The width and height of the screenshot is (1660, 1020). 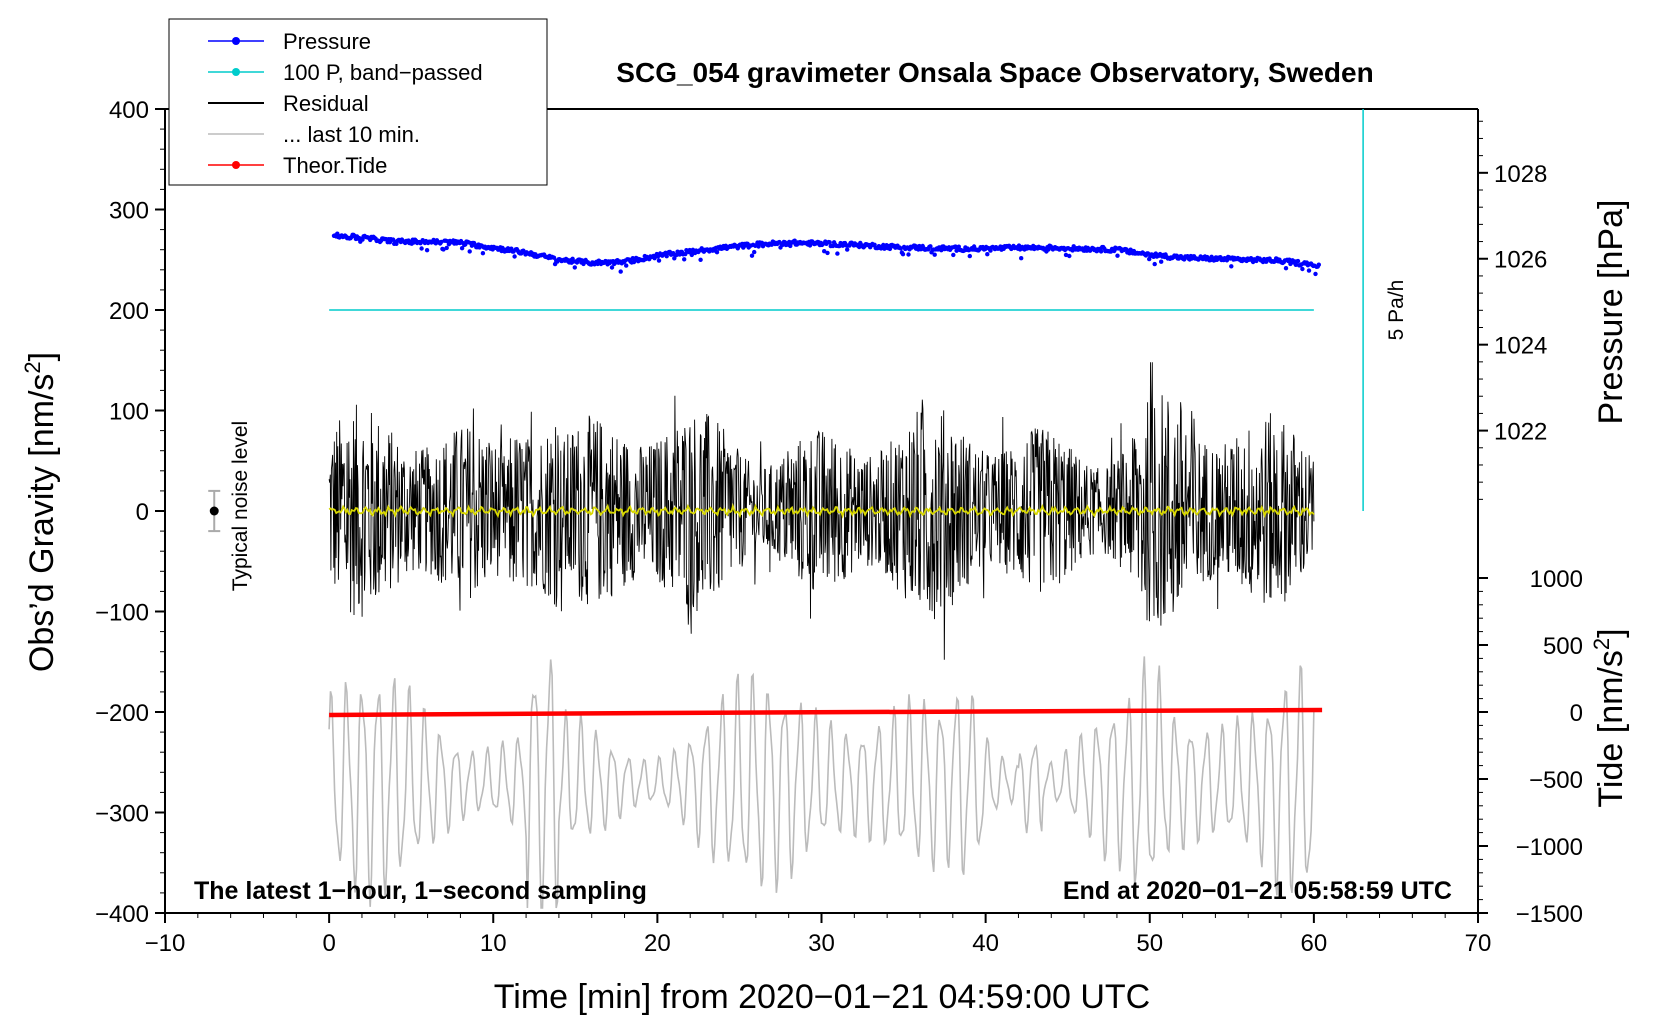 I want to click on y-axis-left-label: Obs’d Gravity [nm/s2], so click(x=40, y=512).